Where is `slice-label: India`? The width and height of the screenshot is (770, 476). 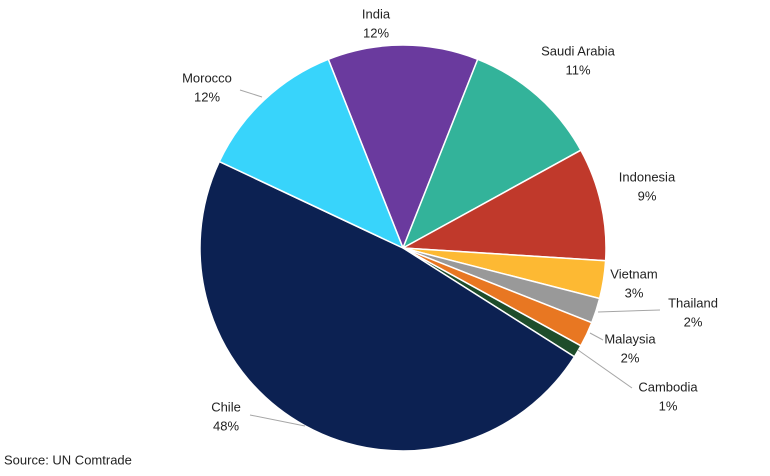
slice-label: India is located at coordinates (376, 13).